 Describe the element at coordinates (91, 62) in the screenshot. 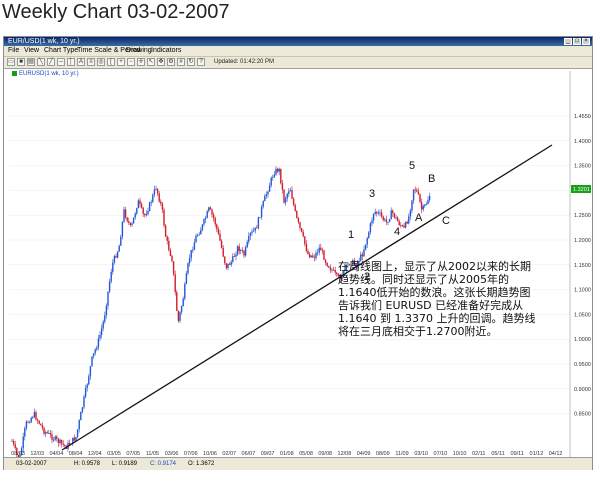

I see `fibonacci-icon: ≡` at that location.